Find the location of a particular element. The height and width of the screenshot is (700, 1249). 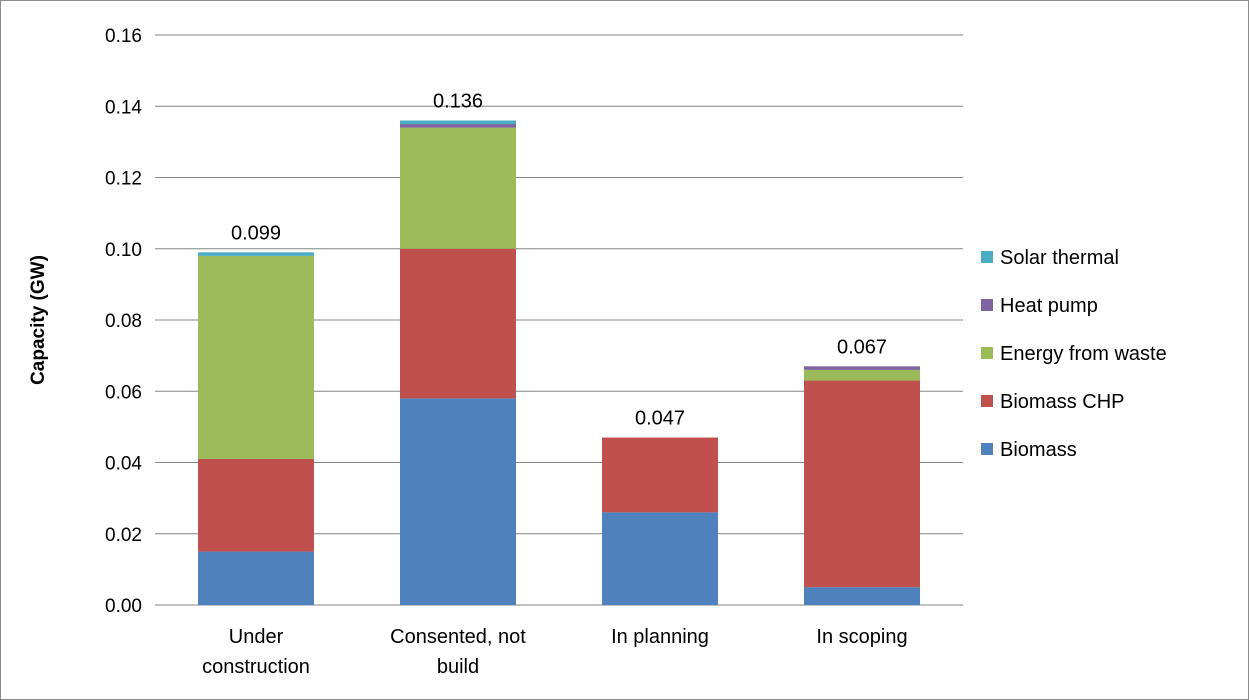

y-axis-label: Capacity (GW) is located at coordinates (38, 320).